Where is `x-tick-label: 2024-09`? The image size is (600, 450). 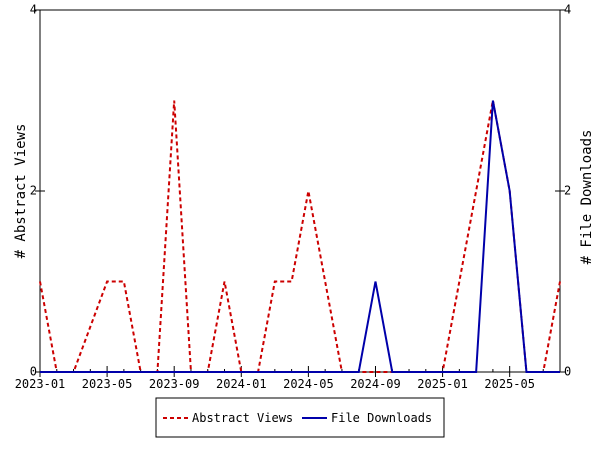 x-tick-label: 2024-09 is located at coordinates (375, 384).